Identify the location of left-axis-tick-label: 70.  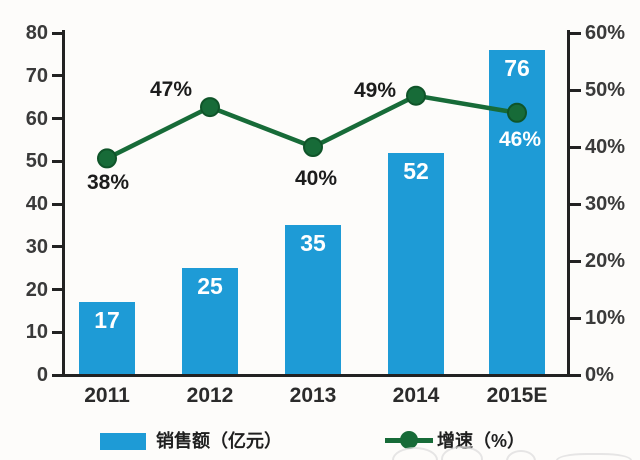
(36, 75).